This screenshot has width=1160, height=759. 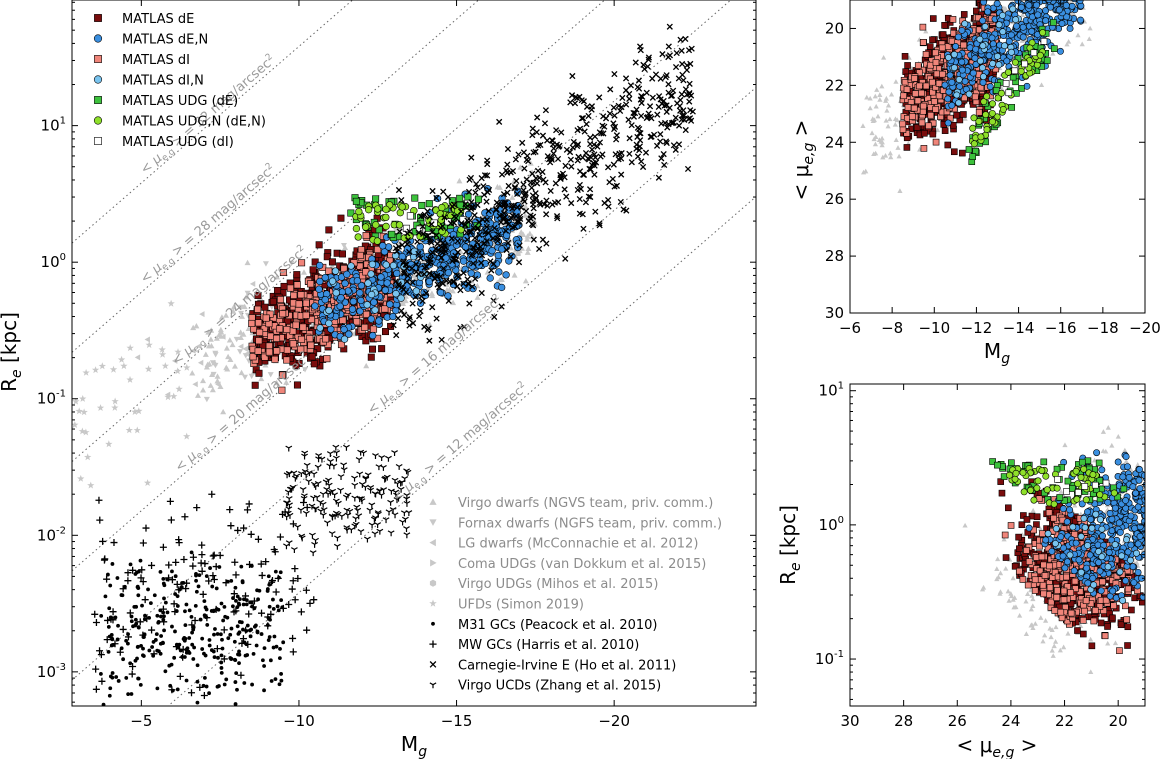 I want to click on point-UDGN, so click(x=376, y=225).